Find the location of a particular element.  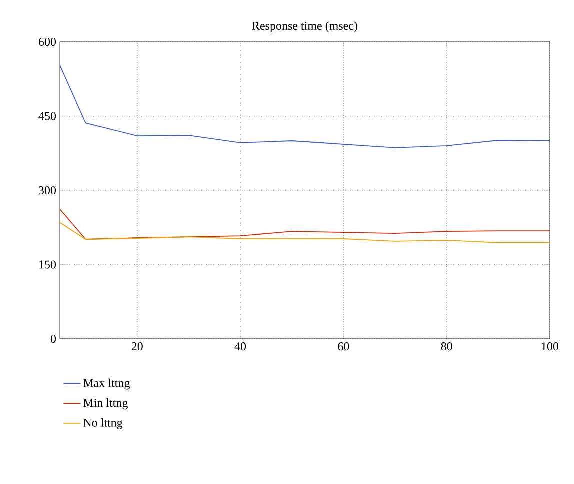

x-tick-label: 40 is located at coordinates (240, 346).